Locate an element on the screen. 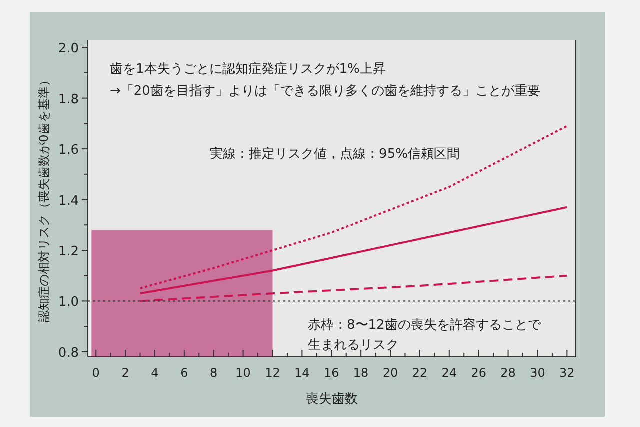 This screenshot has height=427, width=640. x-tick-label: 26 is located at coordinates (478, 373).